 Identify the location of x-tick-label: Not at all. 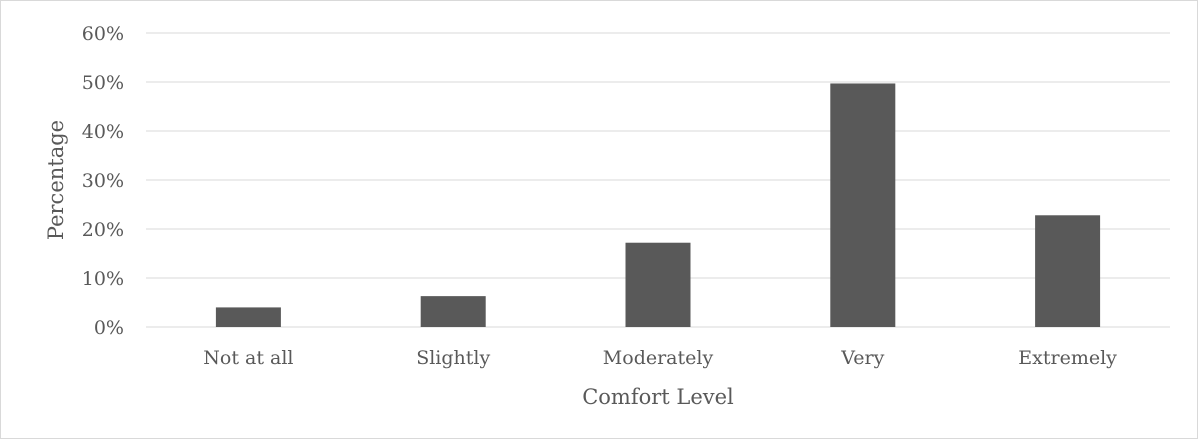
(248, 358).